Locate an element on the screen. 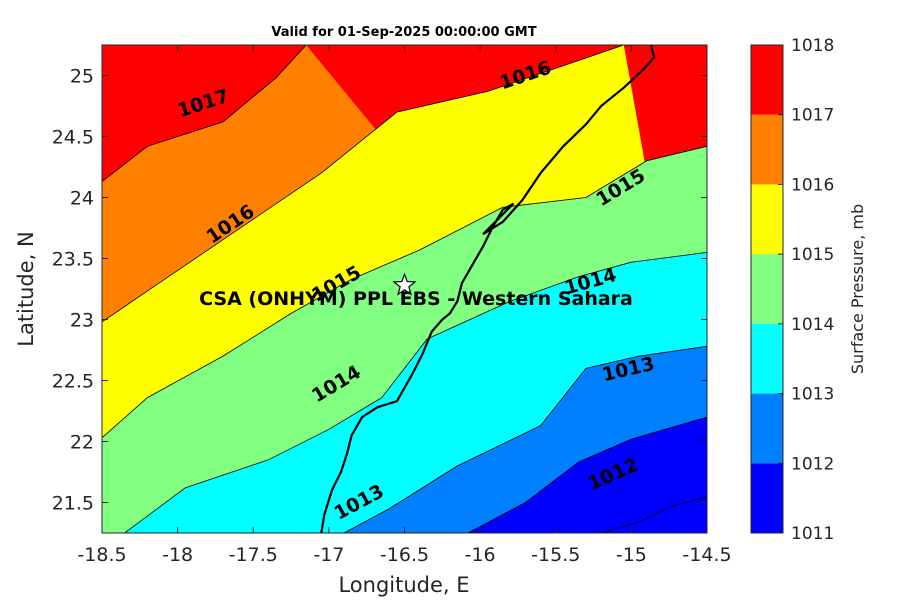 Image resolution: width=900 pixels, height=600 pixels. site-star is located at coordinates (404, 284).